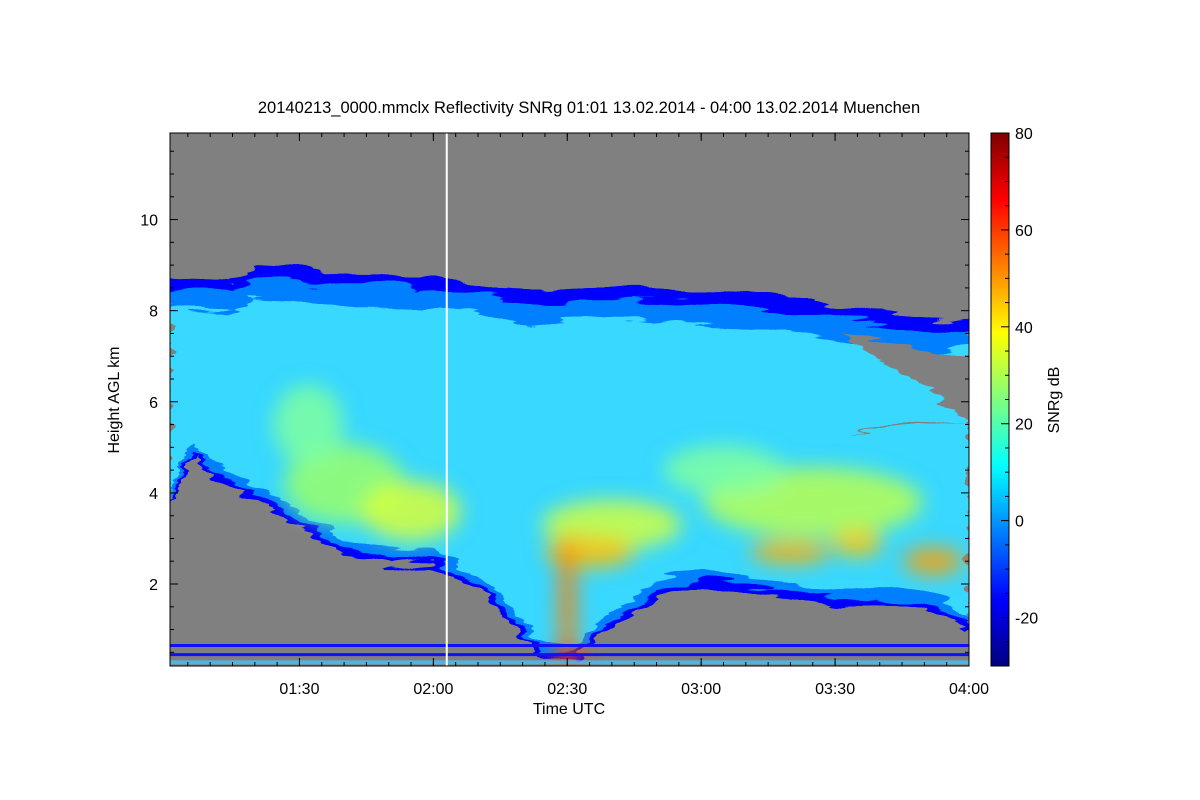 The height and width of the screenshot is (800, 1200). I want to click on colorbar-tick-label: 0, so click(1019, 522).